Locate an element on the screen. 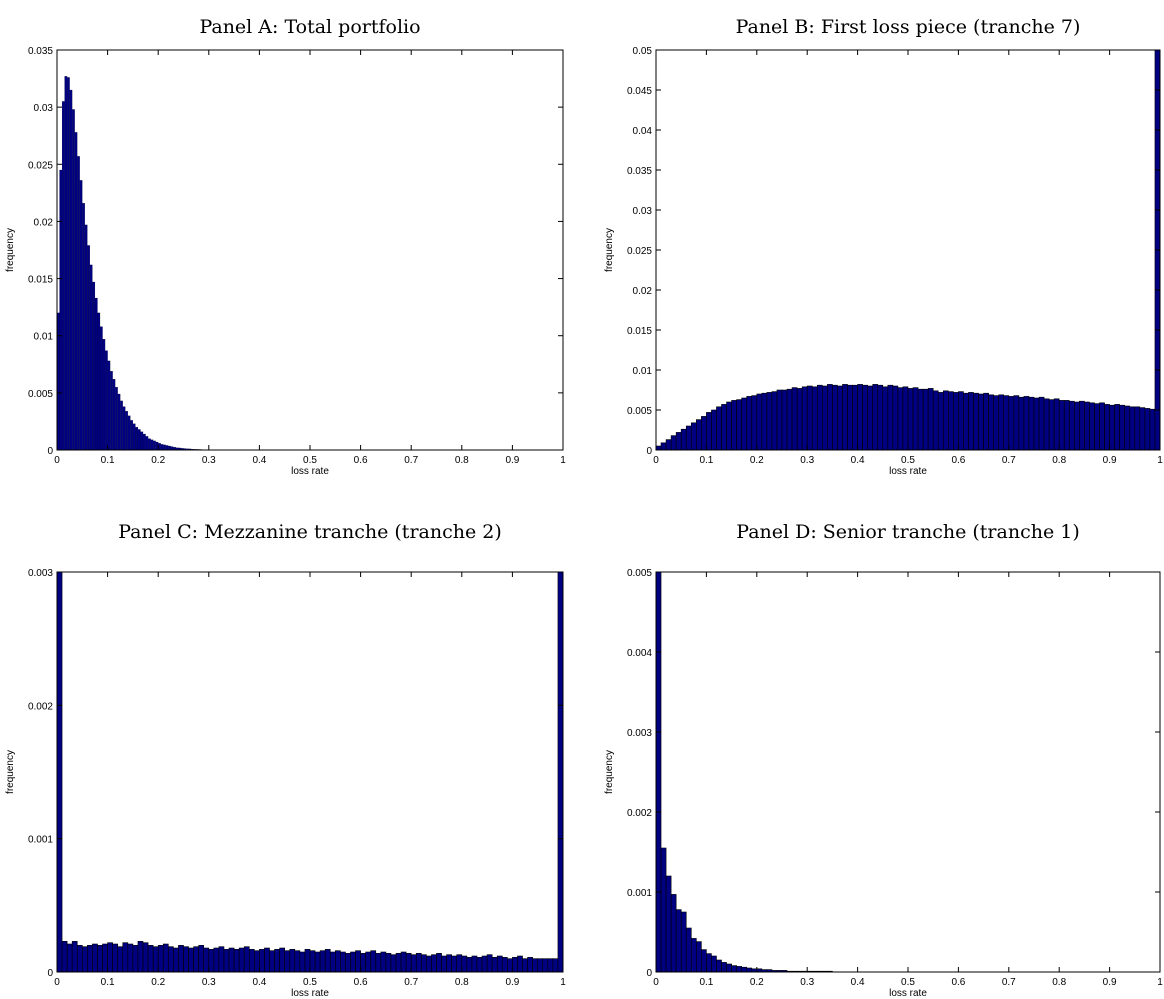  x-tick-label: 0.6 is located at coordinates (361, 982).